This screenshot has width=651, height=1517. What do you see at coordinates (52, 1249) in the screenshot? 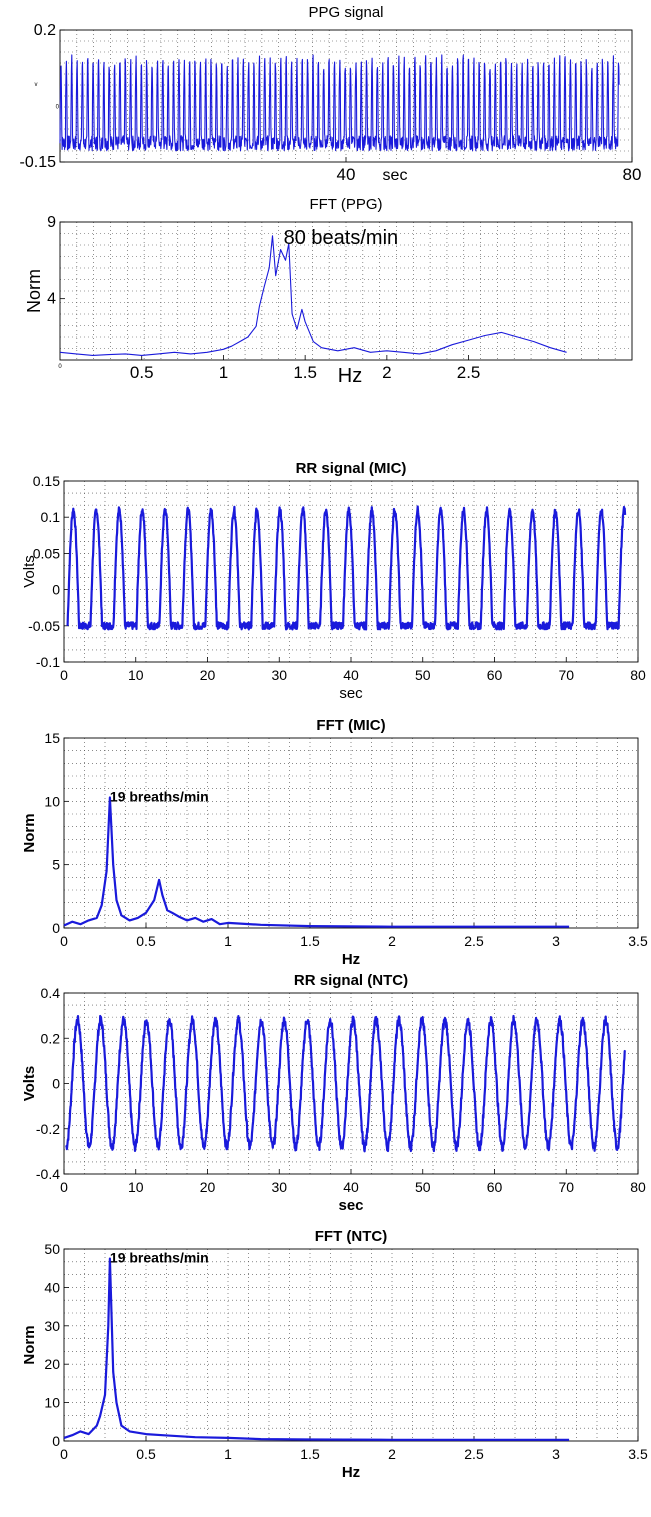
I see `y-tick-label: 50` at bounding box center [52, 1249].